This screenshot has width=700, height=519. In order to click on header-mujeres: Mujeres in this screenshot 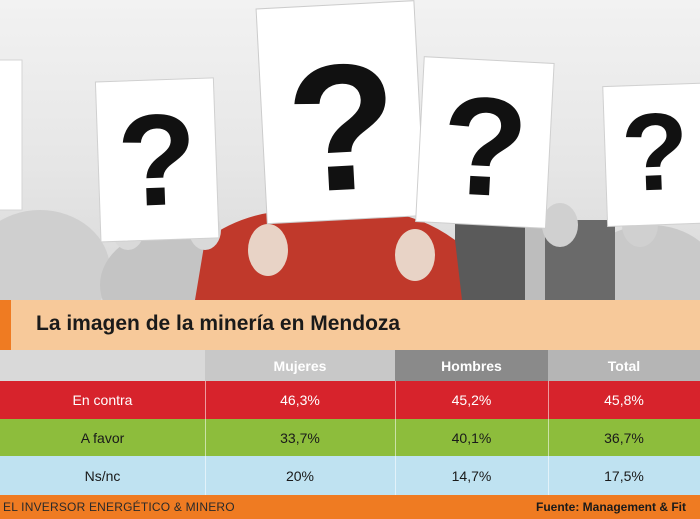, I will do `click(300, 365)`.